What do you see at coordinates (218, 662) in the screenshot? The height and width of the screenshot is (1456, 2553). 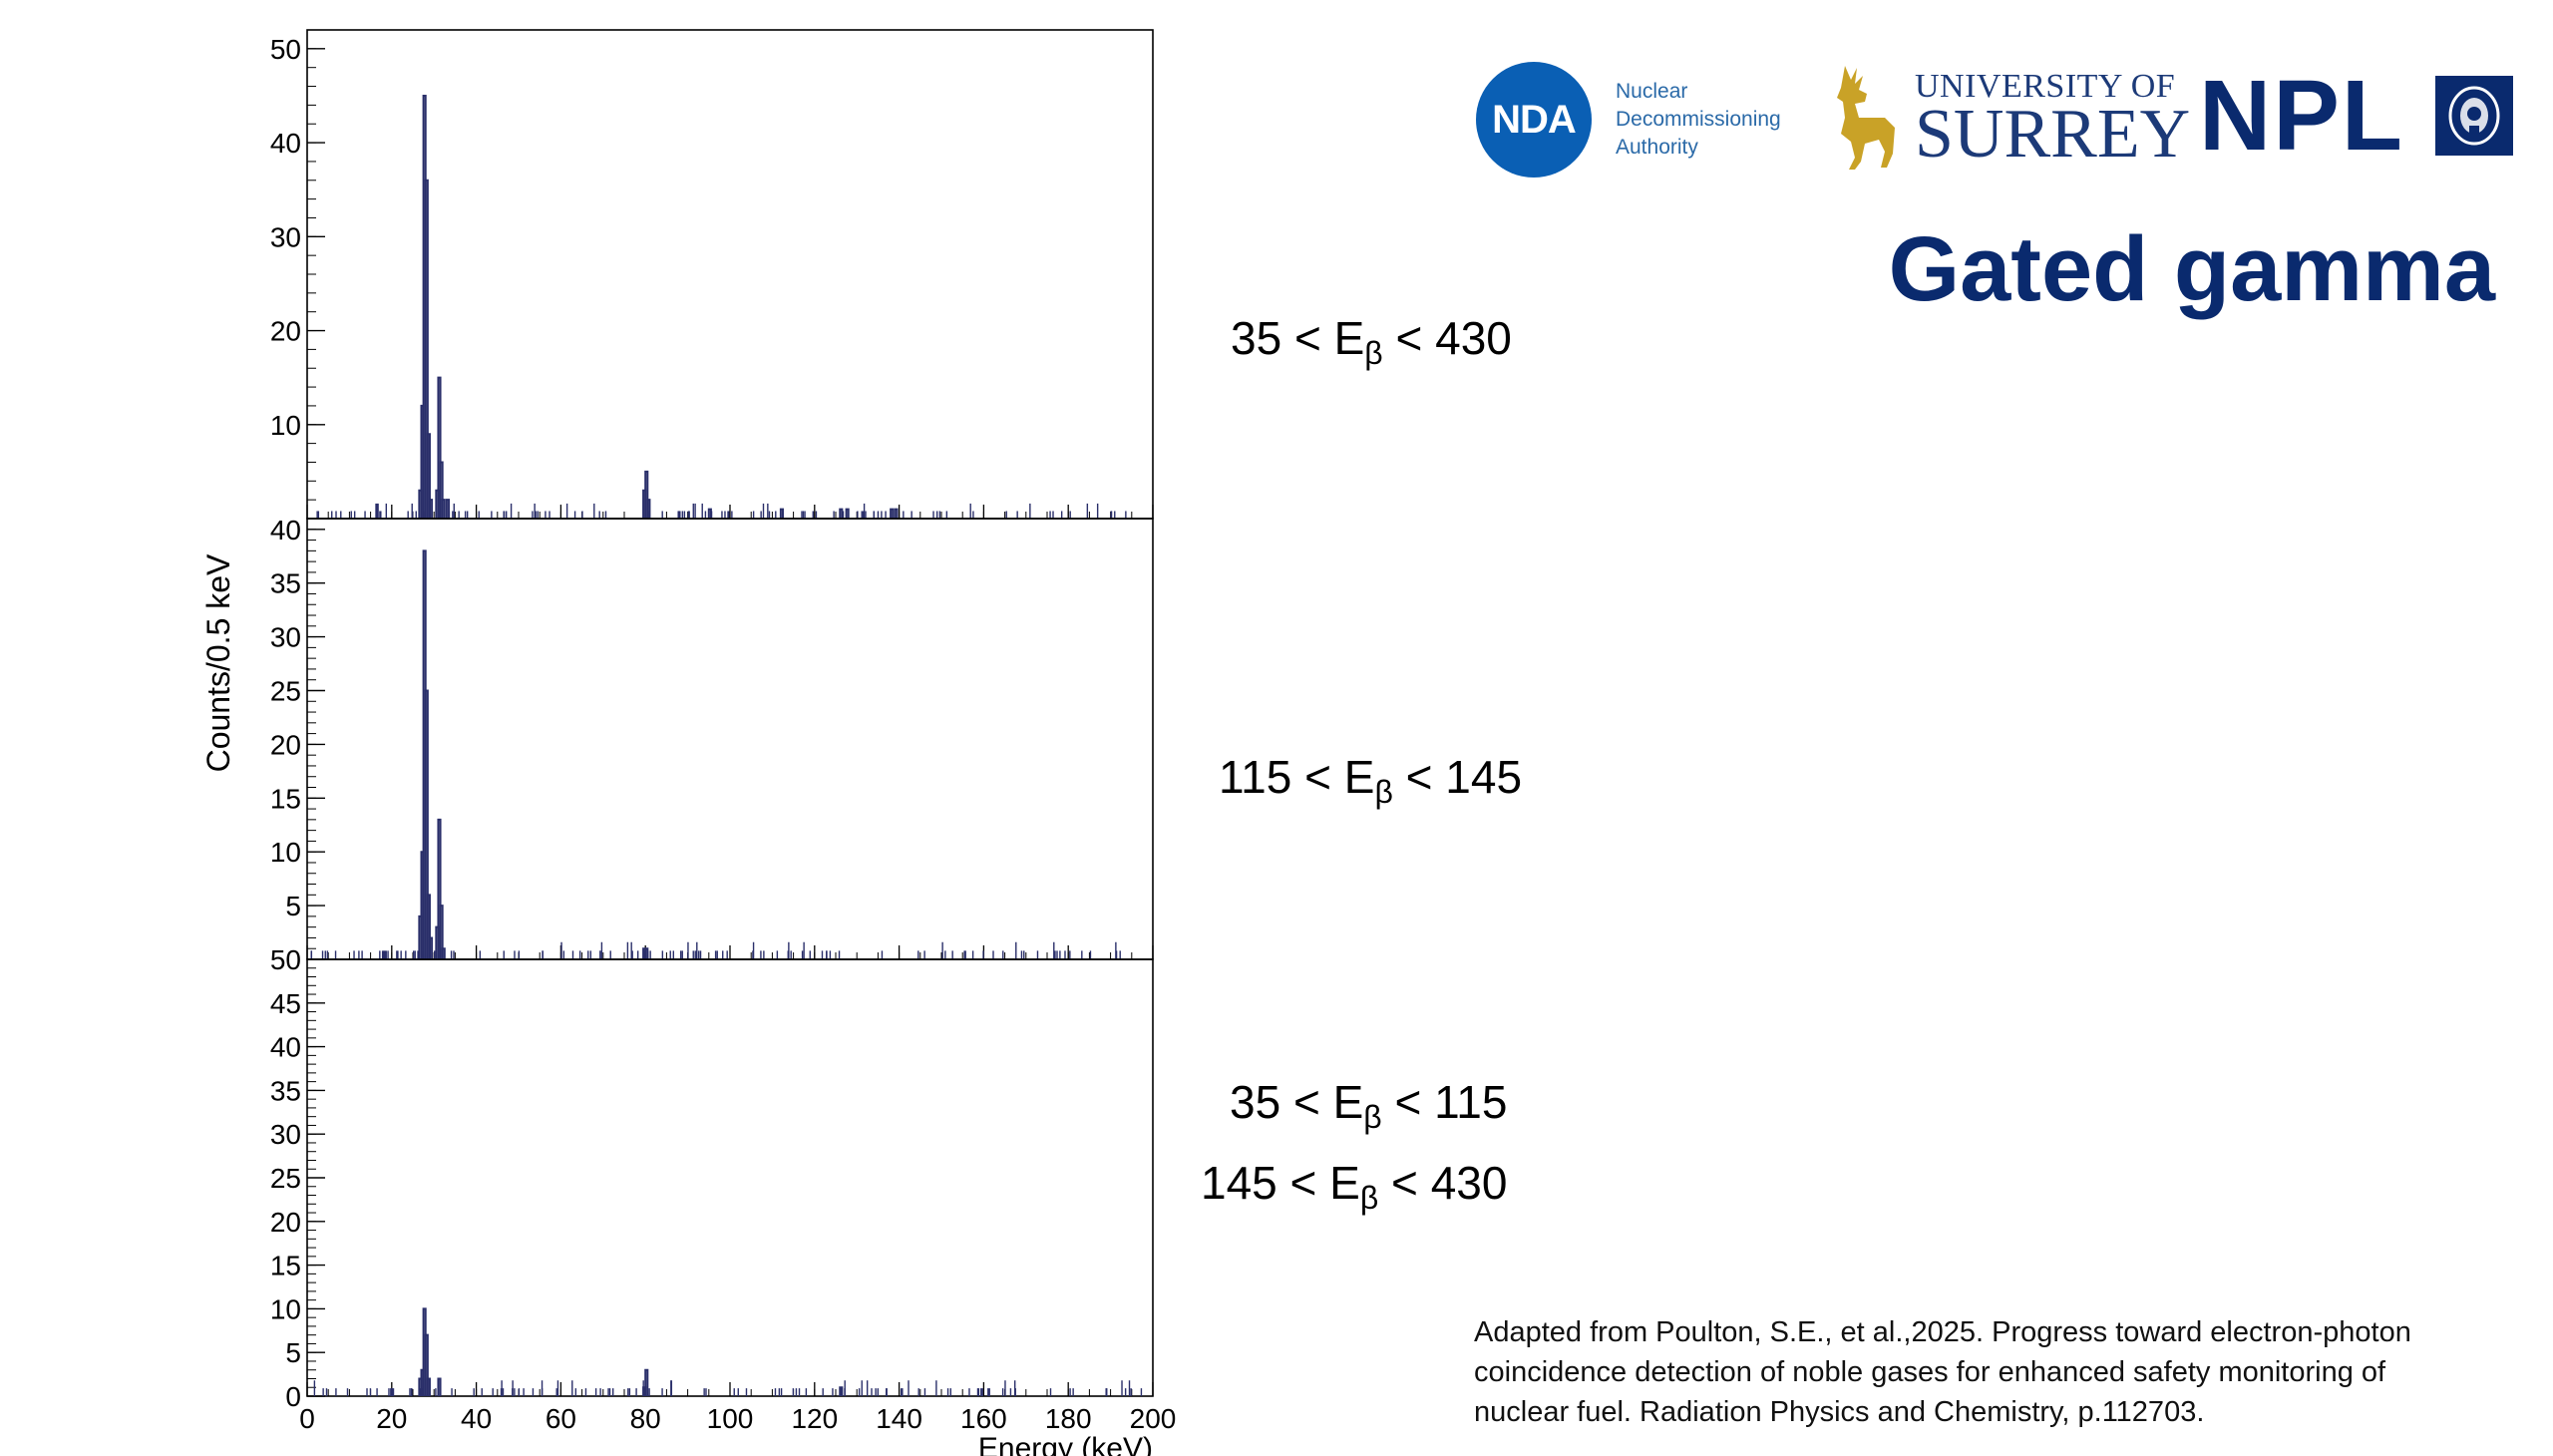 I see `y-axis-label: Counts/0.5 keV` at bounding box center [218, 662].